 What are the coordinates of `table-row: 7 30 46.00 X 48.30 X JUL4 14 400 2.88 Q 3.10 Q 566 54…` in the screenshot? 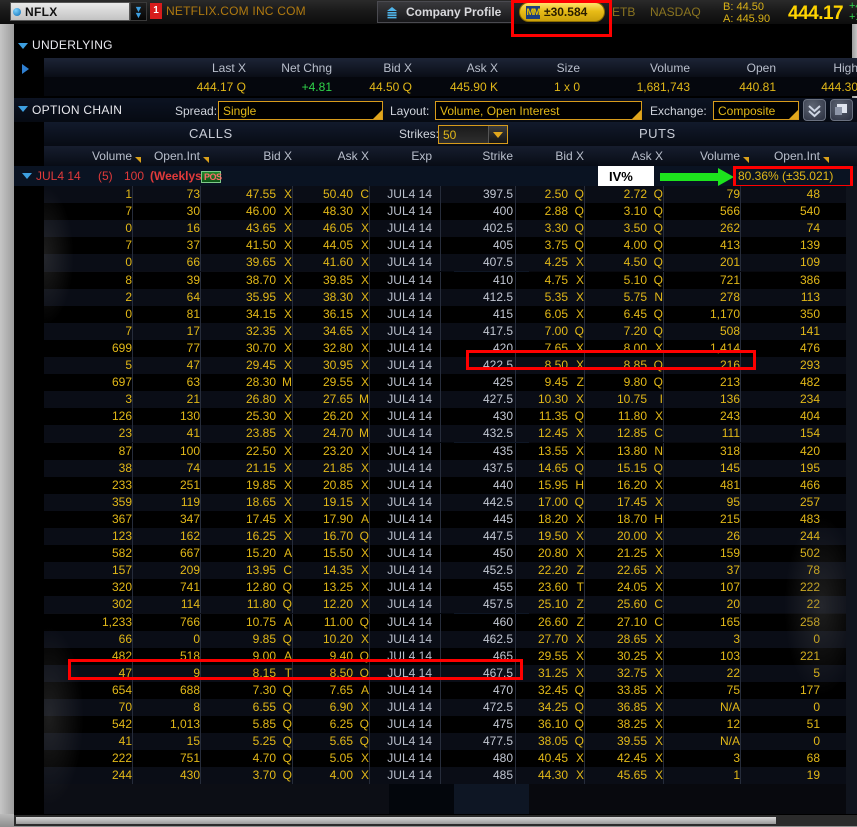 It's located at (435, 212).